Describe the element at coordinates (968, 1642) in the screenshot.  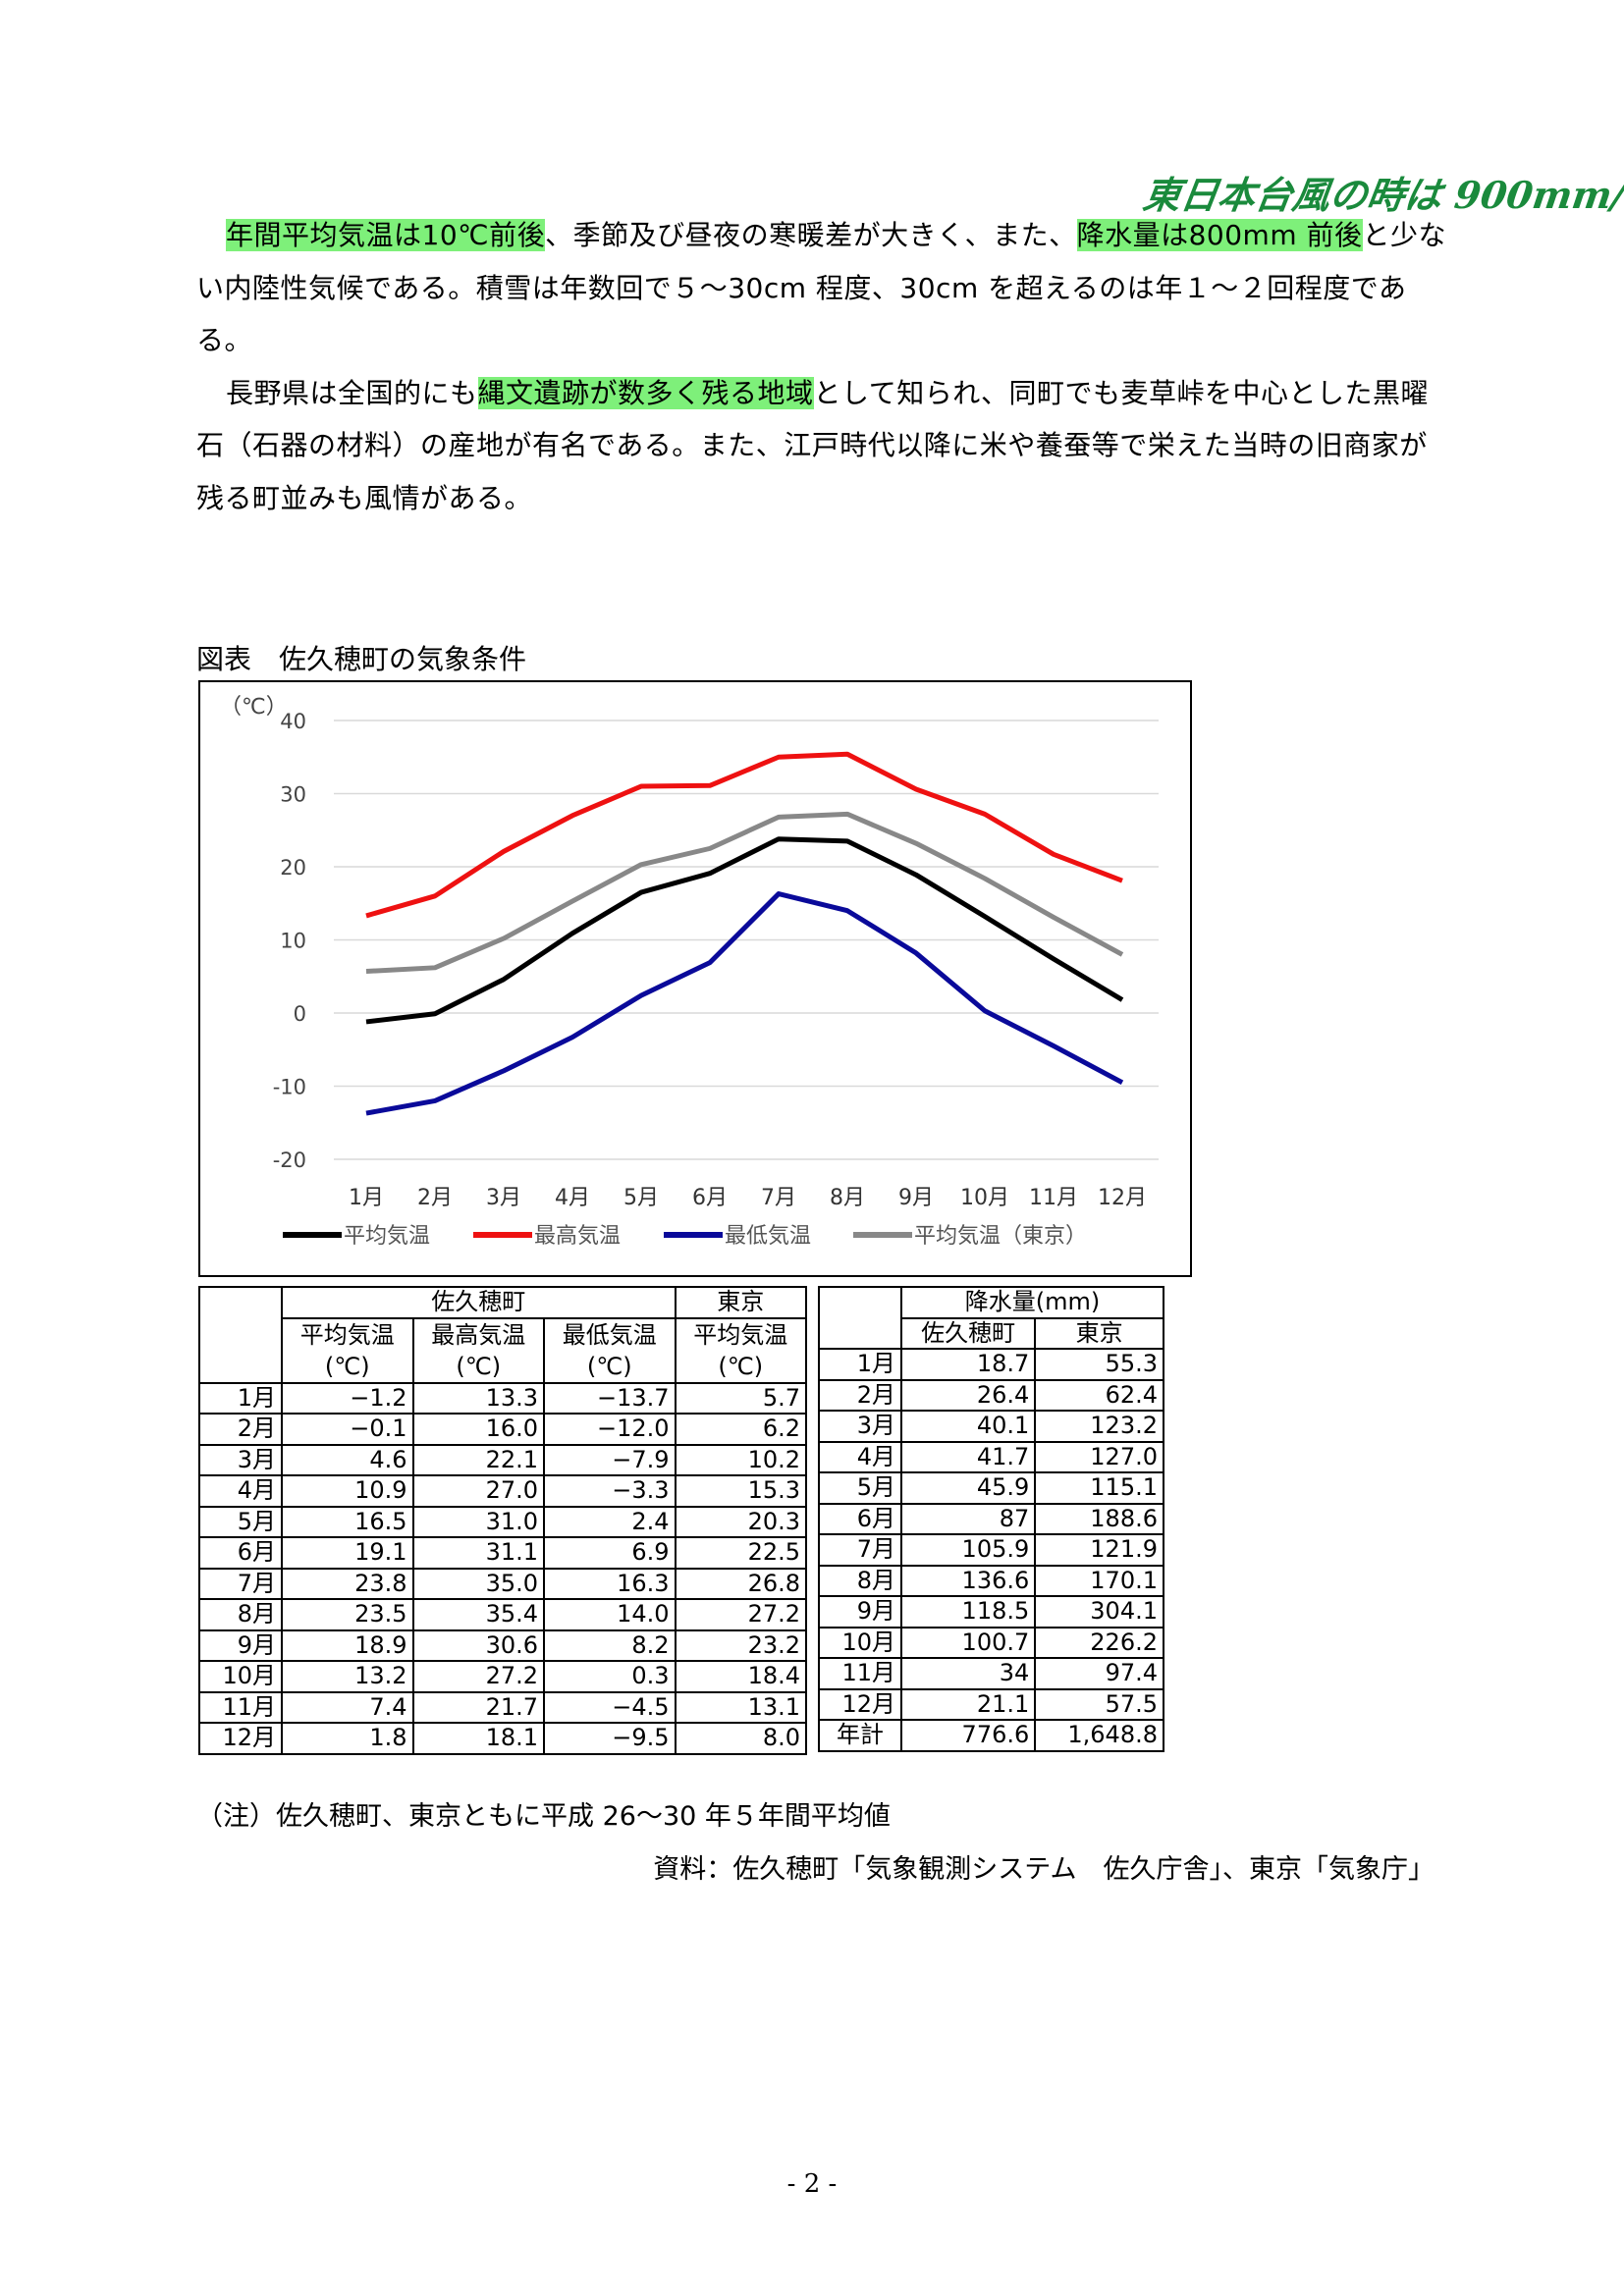
I see `value-cell: 100.7` at that location.